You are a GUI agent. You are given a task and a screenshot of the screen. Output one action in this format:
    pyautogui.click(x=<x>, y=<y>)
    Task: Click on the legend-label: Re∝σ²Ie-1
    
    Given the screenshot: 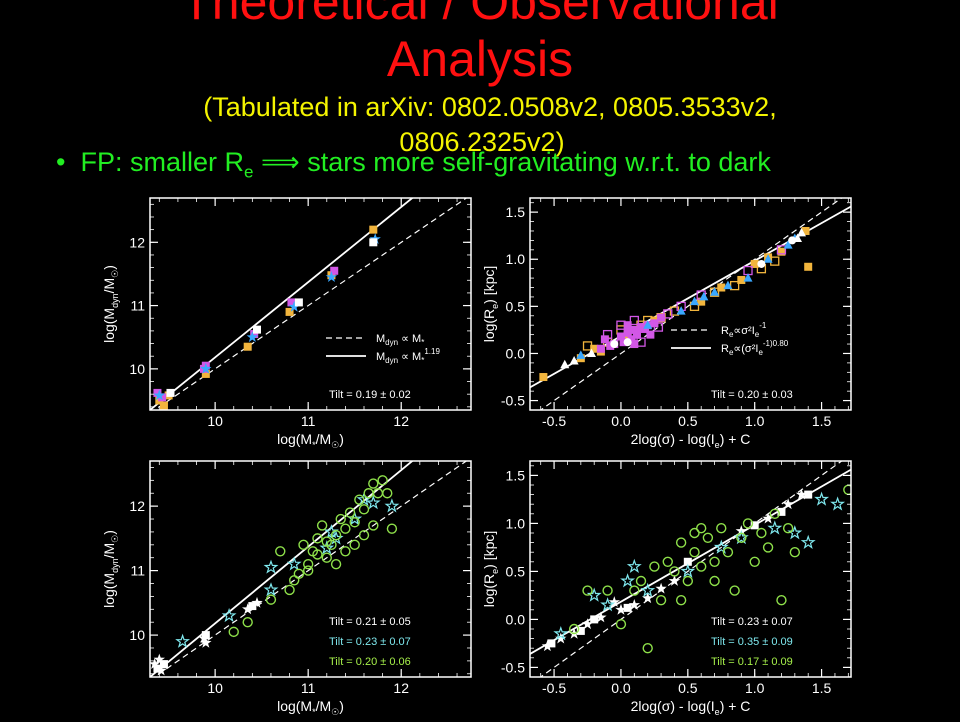 What is the action you would take?
    pyautogui.click(x=744, y=330)
    